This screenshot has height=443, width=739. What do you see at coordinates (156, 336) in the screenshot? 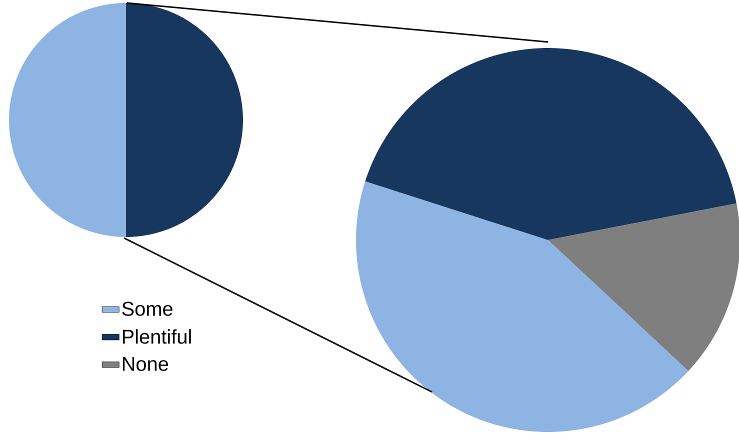
I see `legend-label: Plentiful` at bounding box center [156, 336].